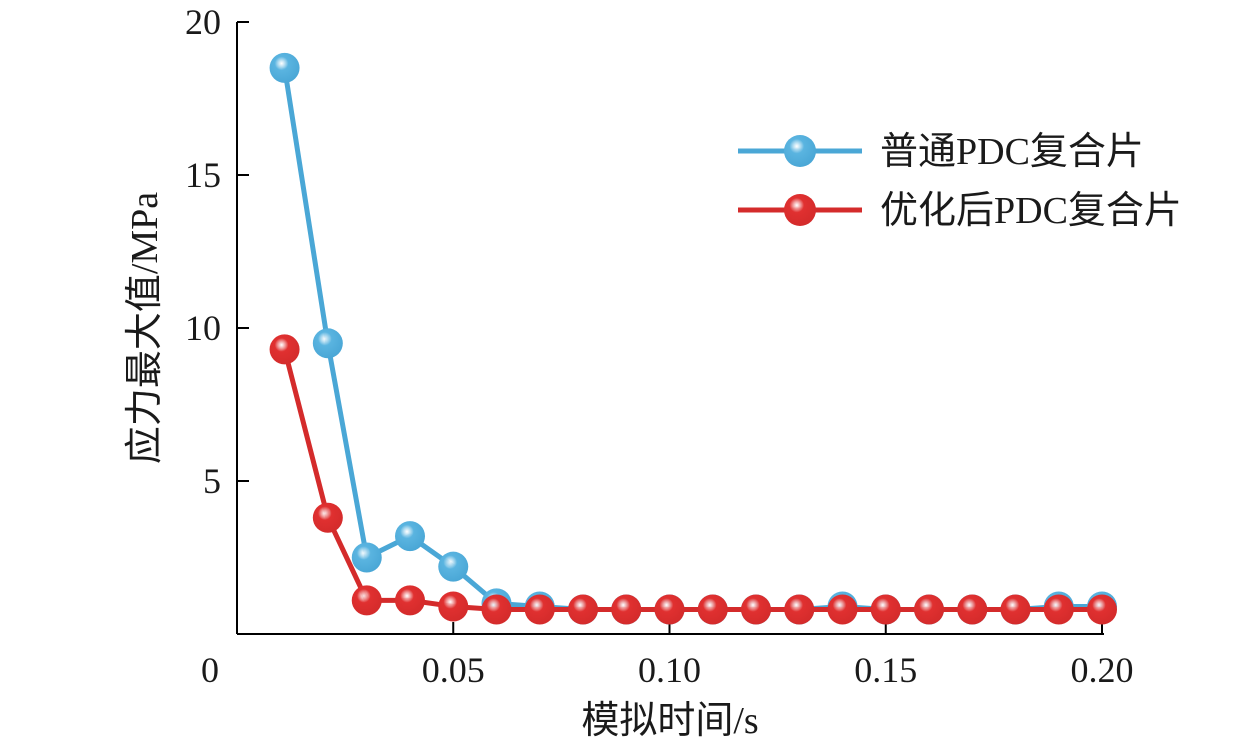  What do you see at coordinates (669, 670) in the screenshot?
I see `x-tick-label: 0.10` at bounding box center [669, 670].